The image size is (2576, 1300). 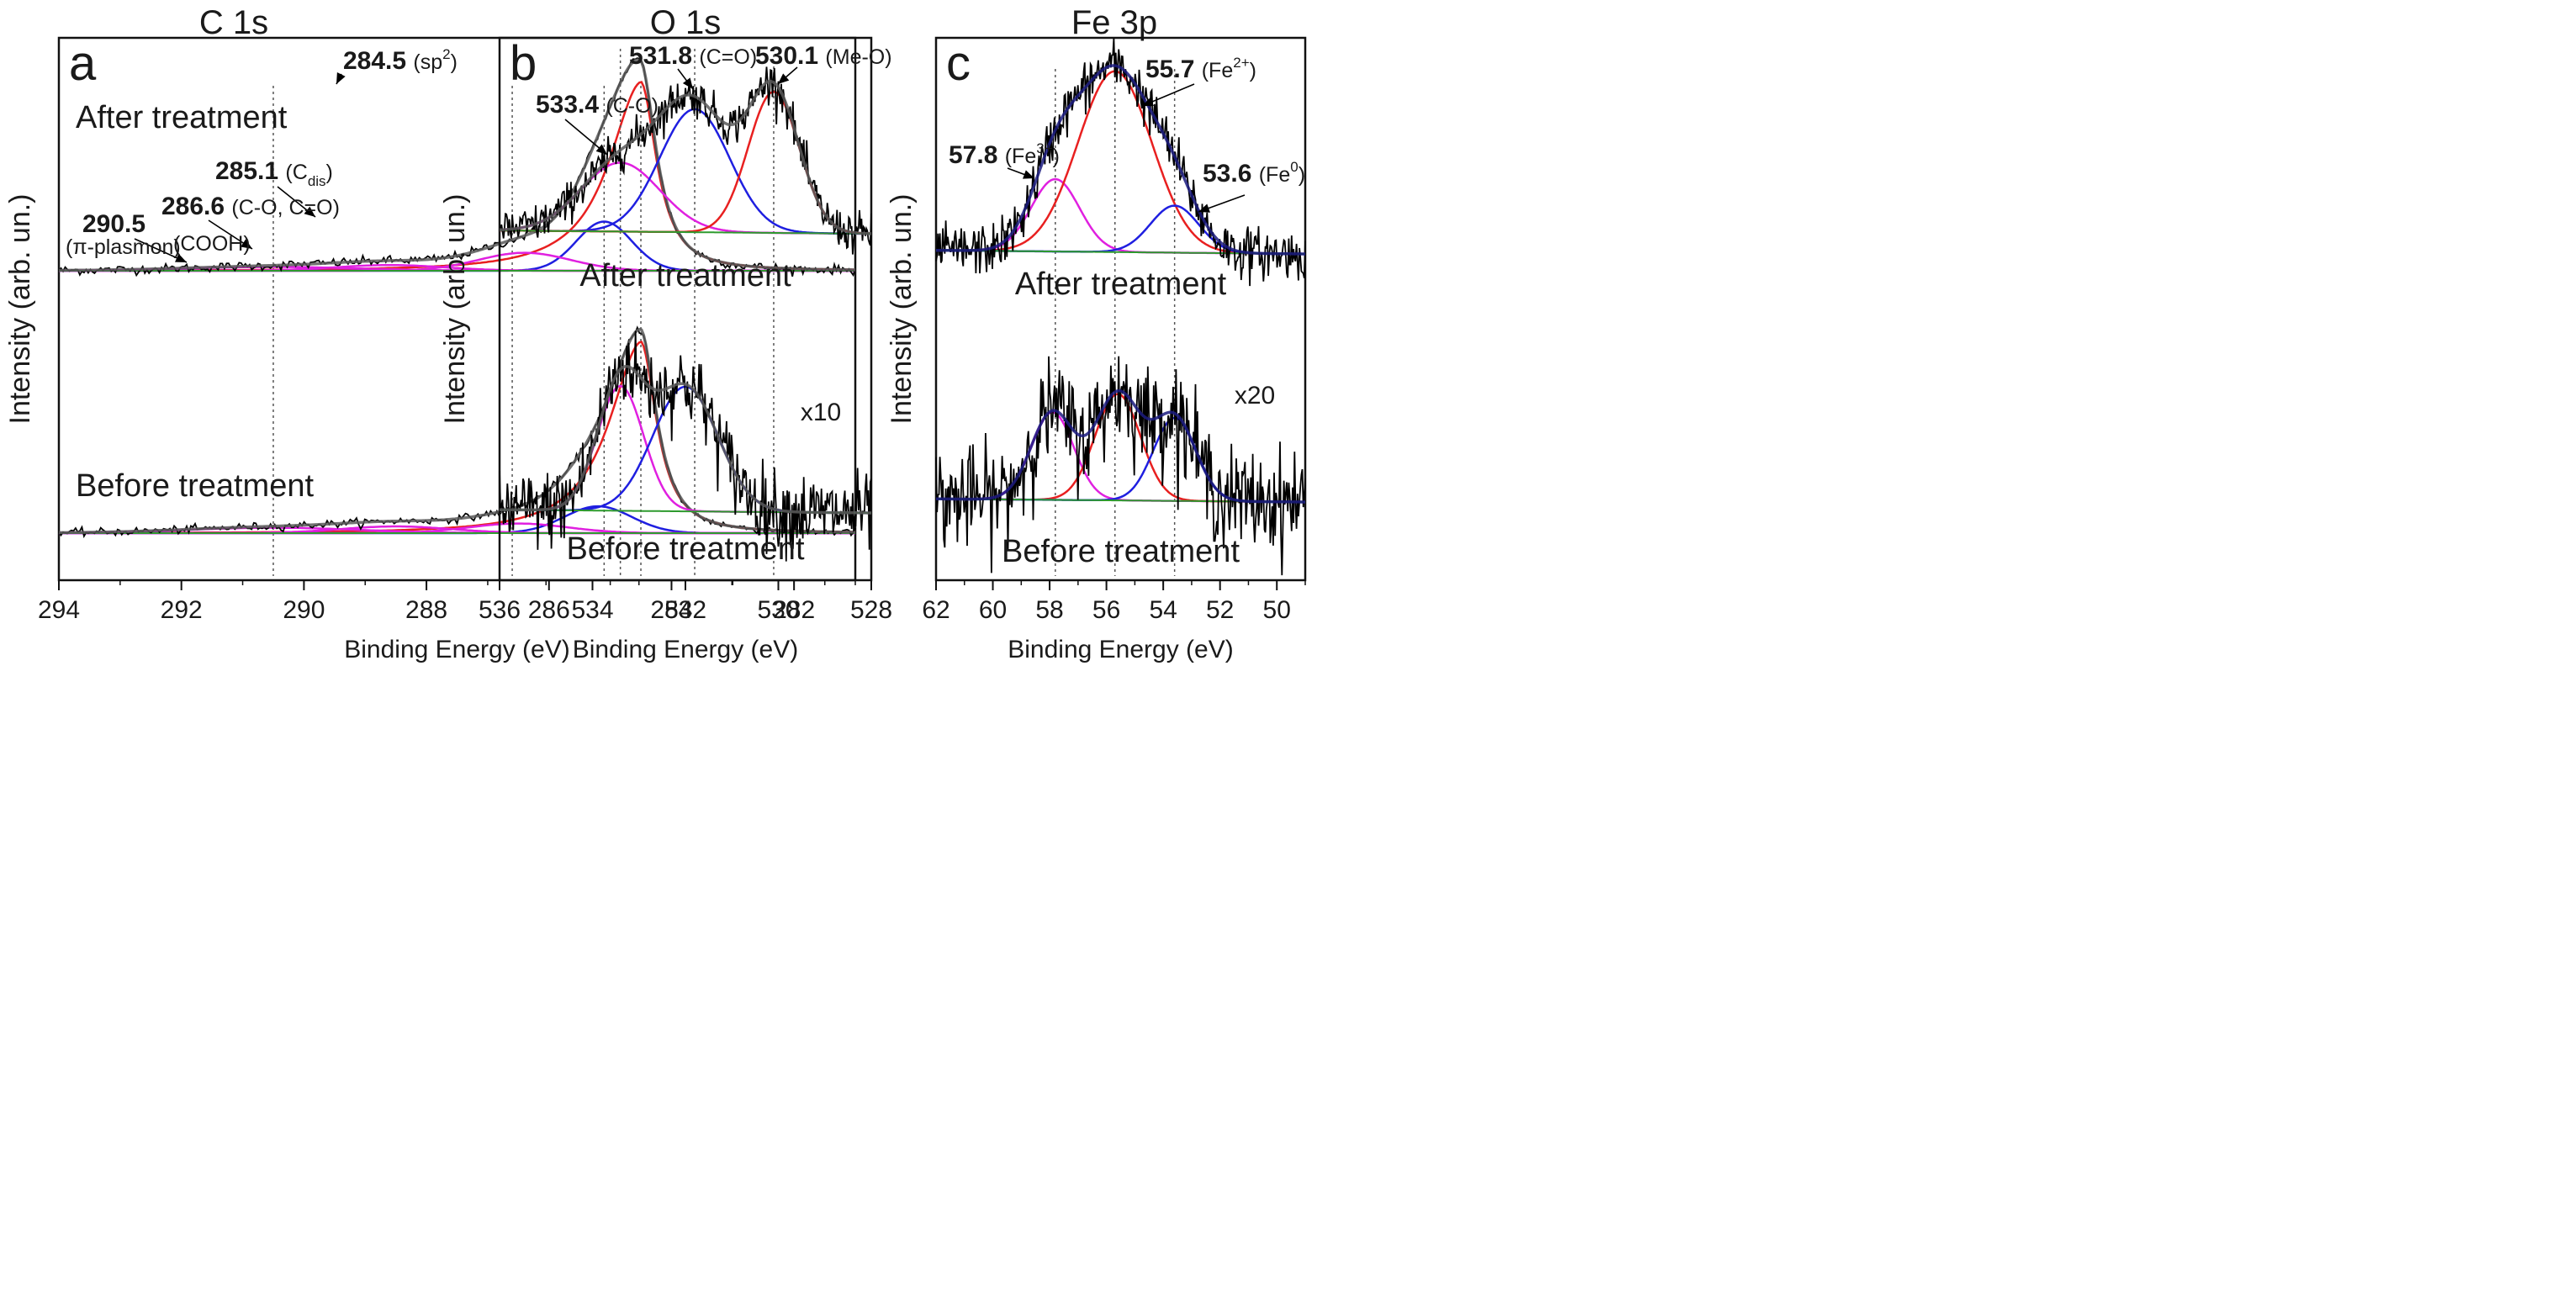 What do you see at coordinates (592, 610) in the screenshot?
I see `x-tick-label: 534` at bounding box center [592, 610].